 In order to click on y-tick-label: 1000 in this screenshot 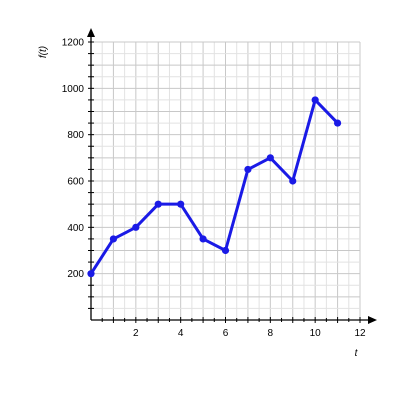, I will do `click(73, 89)`.